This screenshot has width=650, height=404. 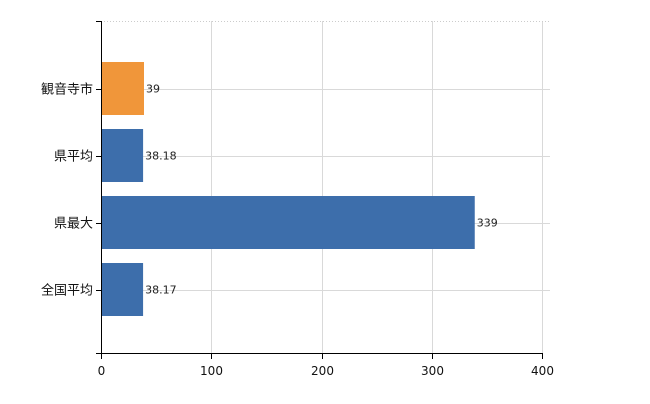 I want to click on category-label-1: 観音寺市, so click(x=67, y=90).